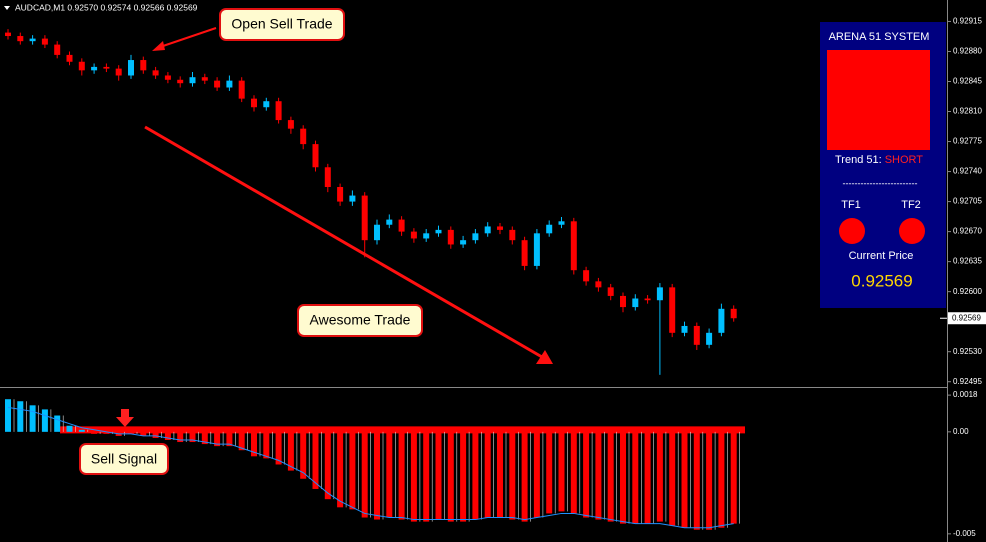  I want to click on tf-label: TF1, so click(851, 205).